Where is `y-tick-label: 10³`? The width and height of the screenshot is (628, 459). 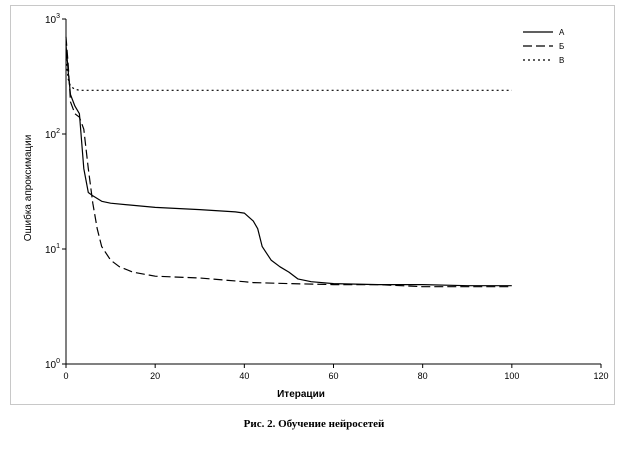 y-tick-label: 10³ is located at coordinates (52, 19).